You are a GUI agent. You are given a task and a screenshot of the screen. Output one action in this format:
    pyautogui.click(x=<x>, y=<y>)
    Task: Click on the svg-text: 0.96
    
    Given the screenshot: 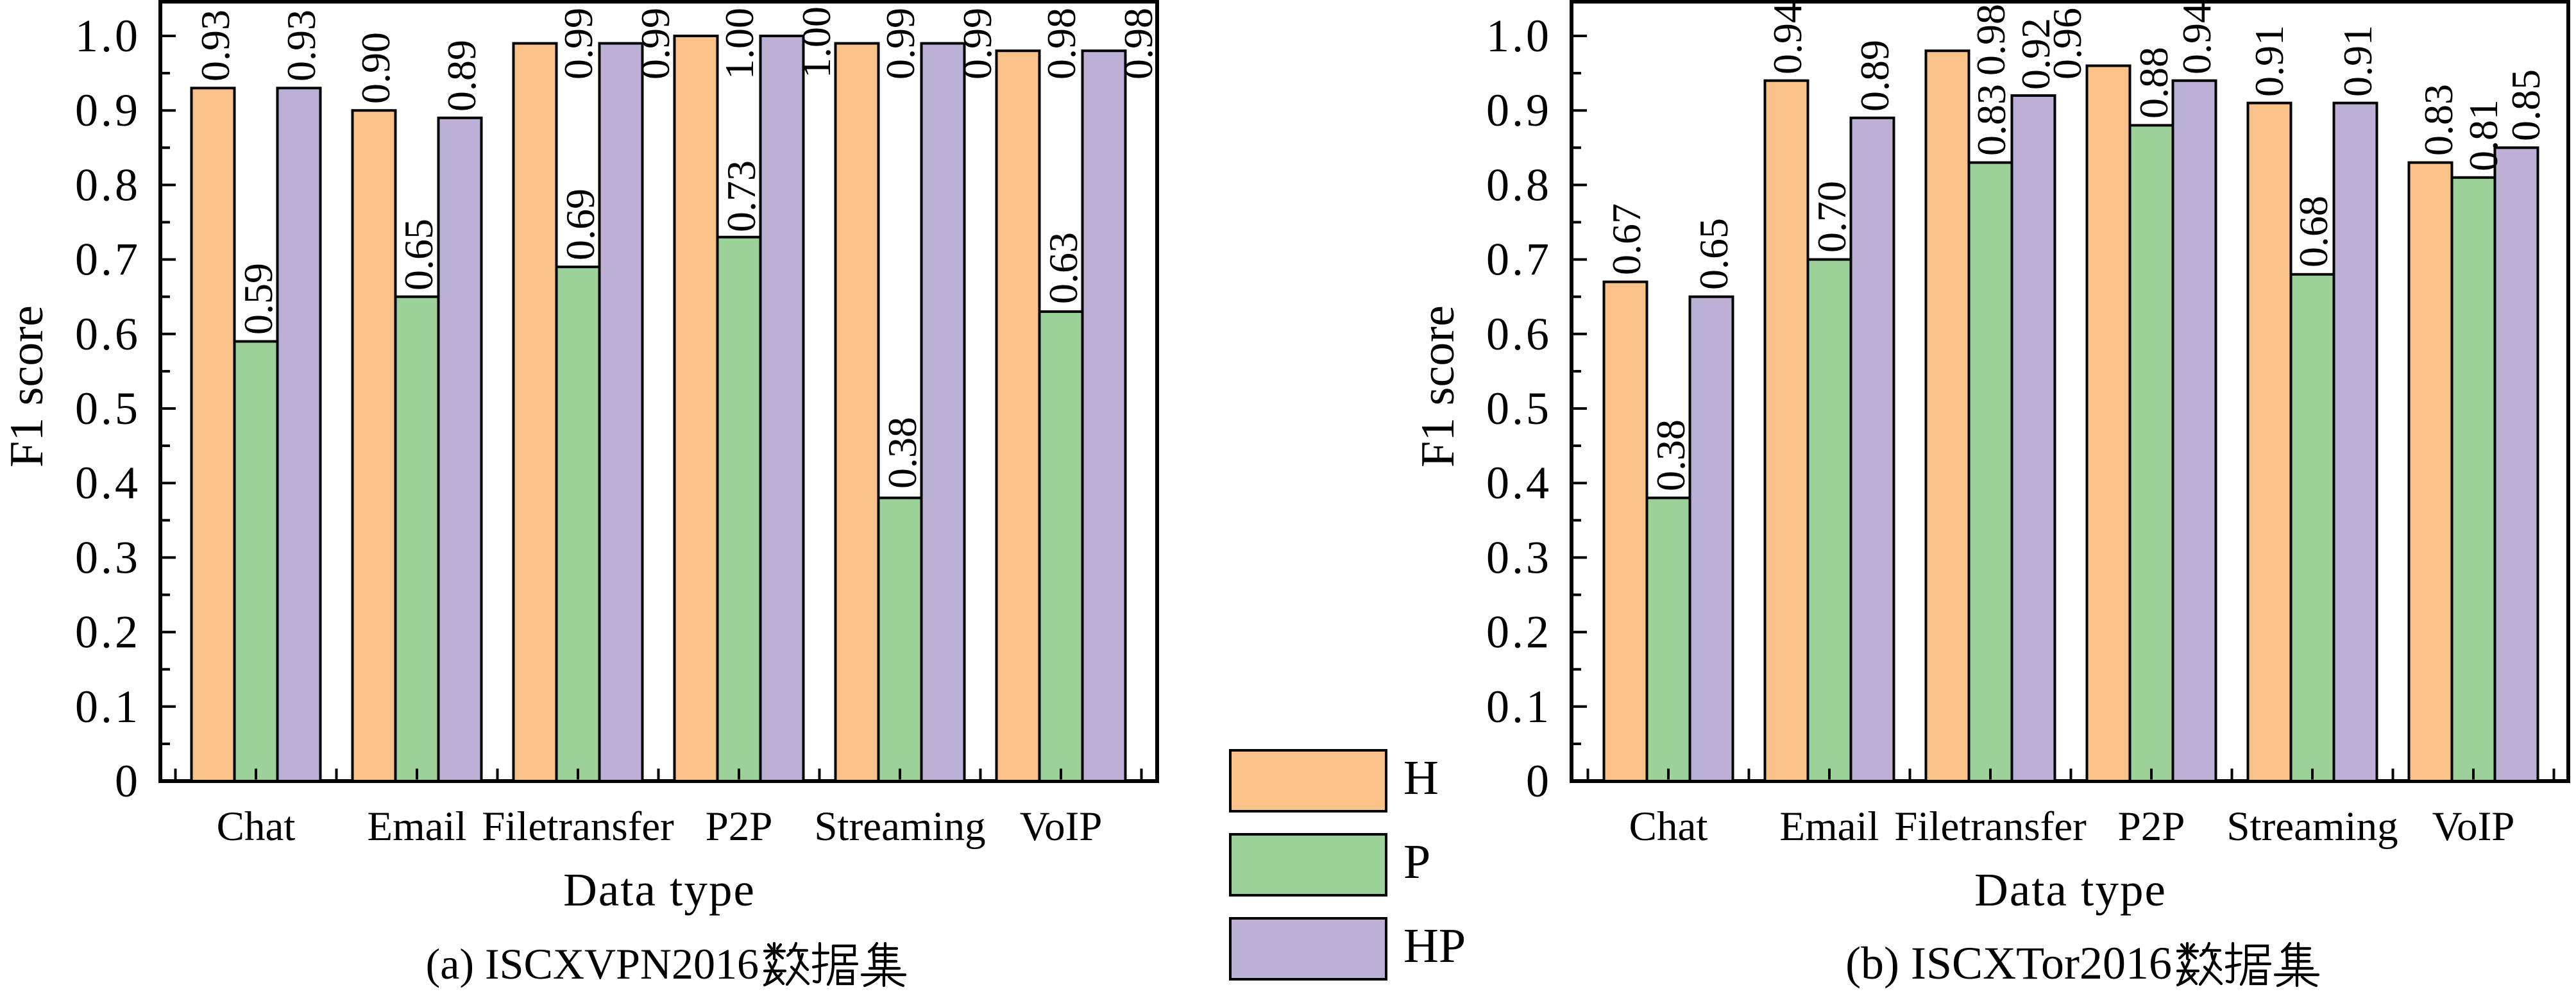 What is the action you would take?
    pyautogui.click(x=2067, y=44)
    